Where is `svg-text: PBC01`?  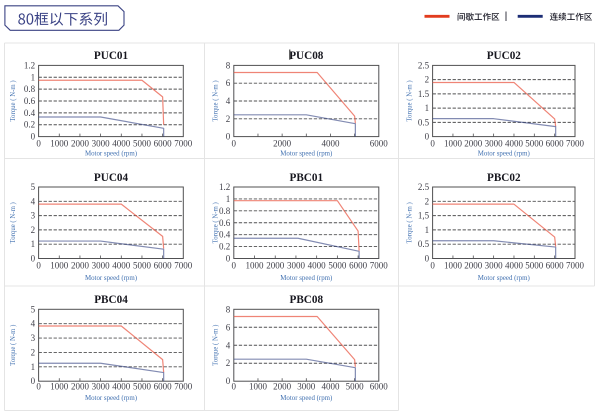 svg-text: PBC01 is located at coordinates (307, 178).